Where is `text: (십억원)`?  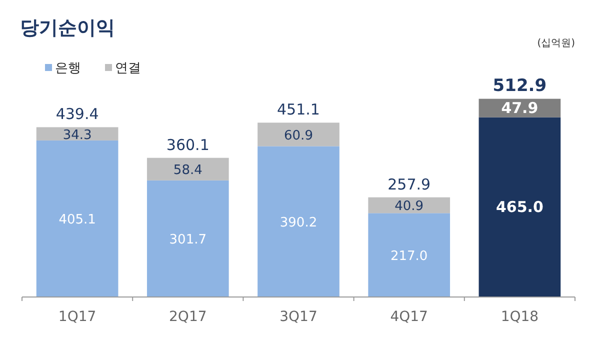 text: (십억원) is located at coordinates (556, 43).